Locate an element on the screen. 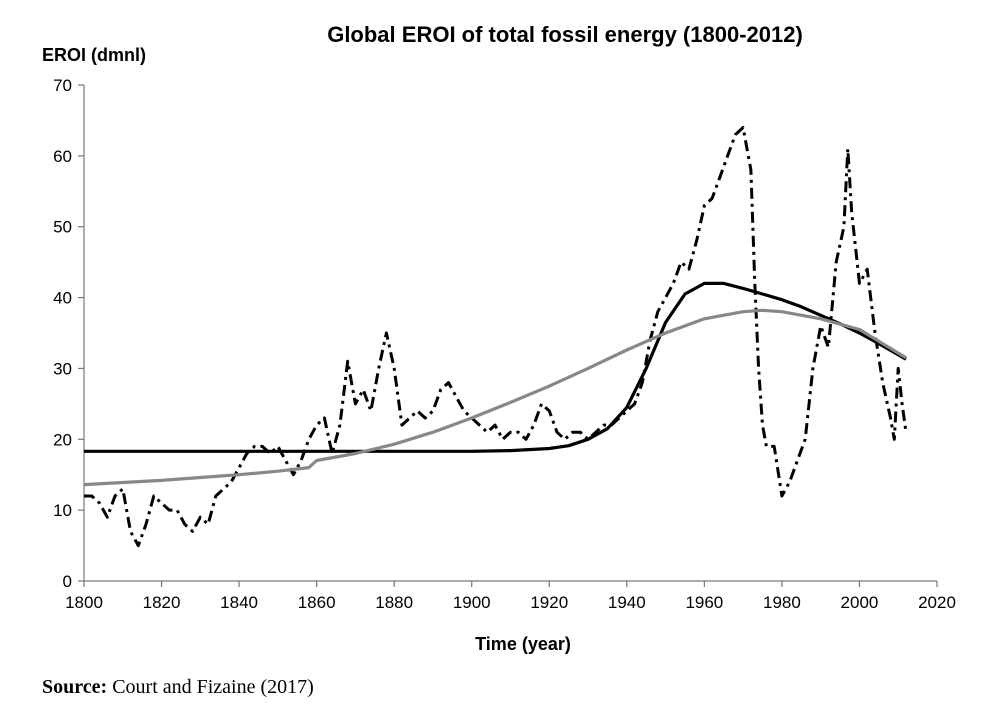  y-tick-label: 10 is located at coordinates (62, 510).